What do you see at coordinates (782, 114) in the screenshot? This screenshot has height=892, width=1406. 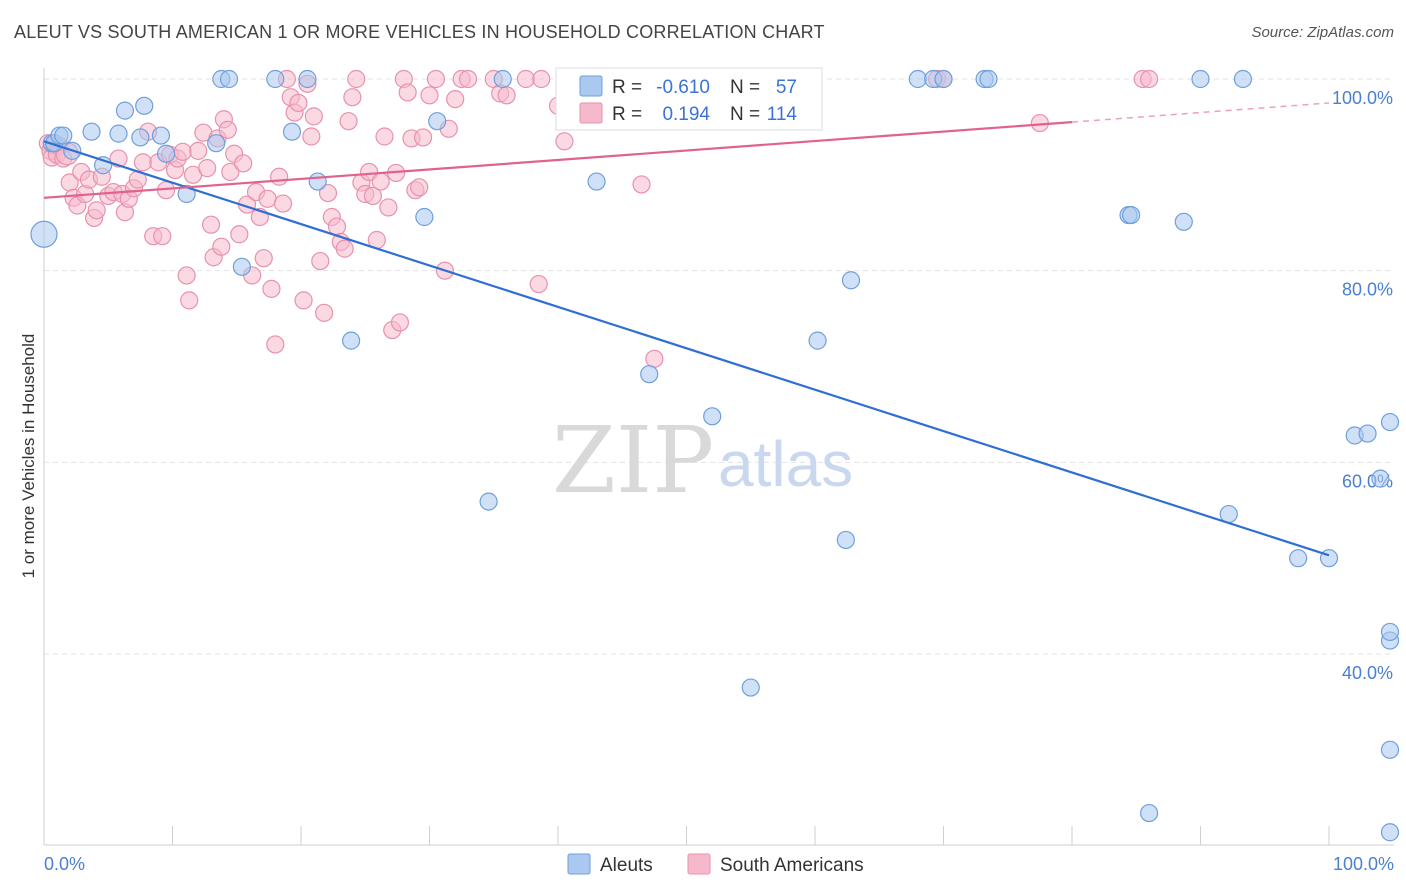 I see `legend-n-value-2: 114` at bounding box center [782, 114].